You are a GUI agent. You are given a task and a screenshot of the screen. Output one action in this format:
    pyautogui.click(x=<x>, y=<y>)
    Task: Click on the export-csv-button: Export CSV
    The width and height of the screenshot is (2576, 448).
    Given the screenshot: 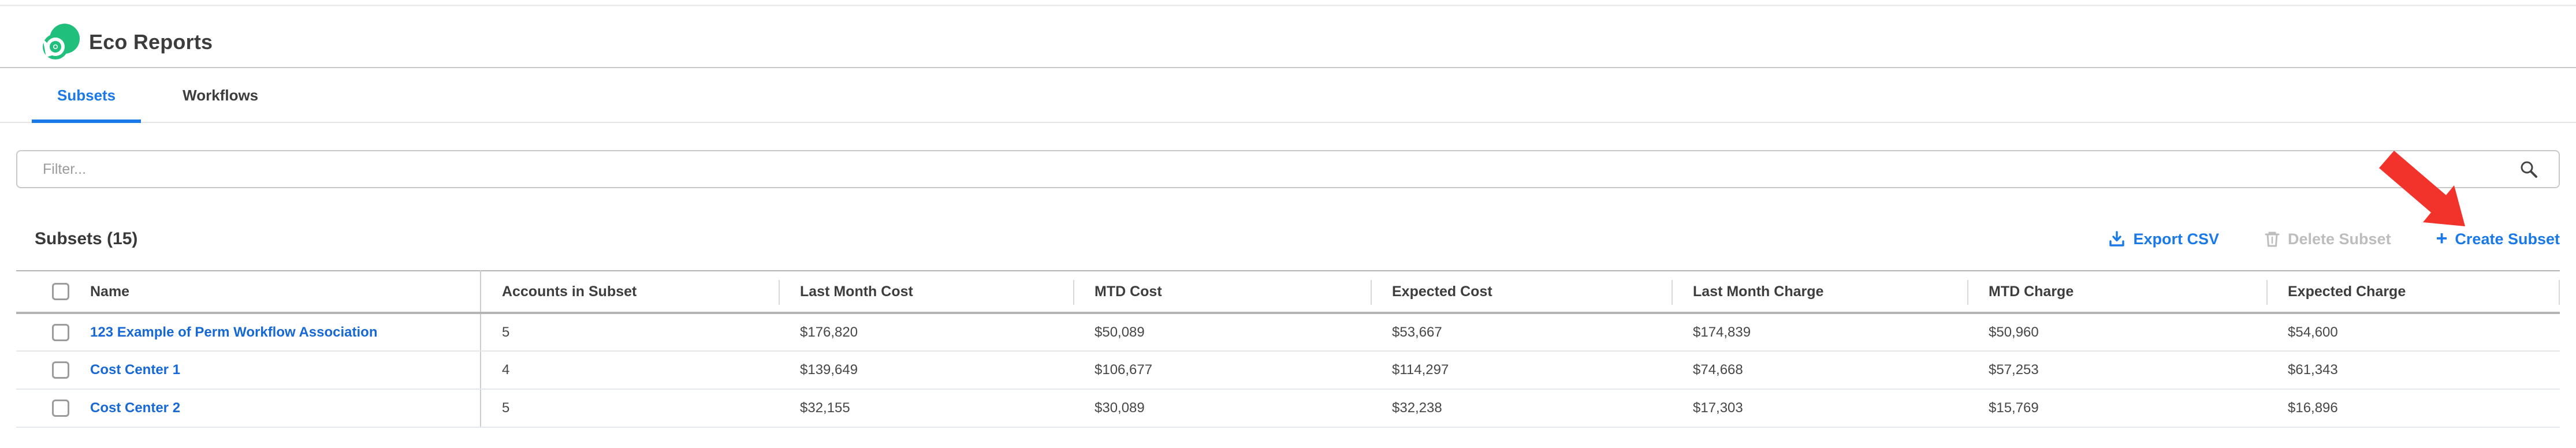 What is the action you would take?
    pyautogui.click(x=2163, y=239)
    